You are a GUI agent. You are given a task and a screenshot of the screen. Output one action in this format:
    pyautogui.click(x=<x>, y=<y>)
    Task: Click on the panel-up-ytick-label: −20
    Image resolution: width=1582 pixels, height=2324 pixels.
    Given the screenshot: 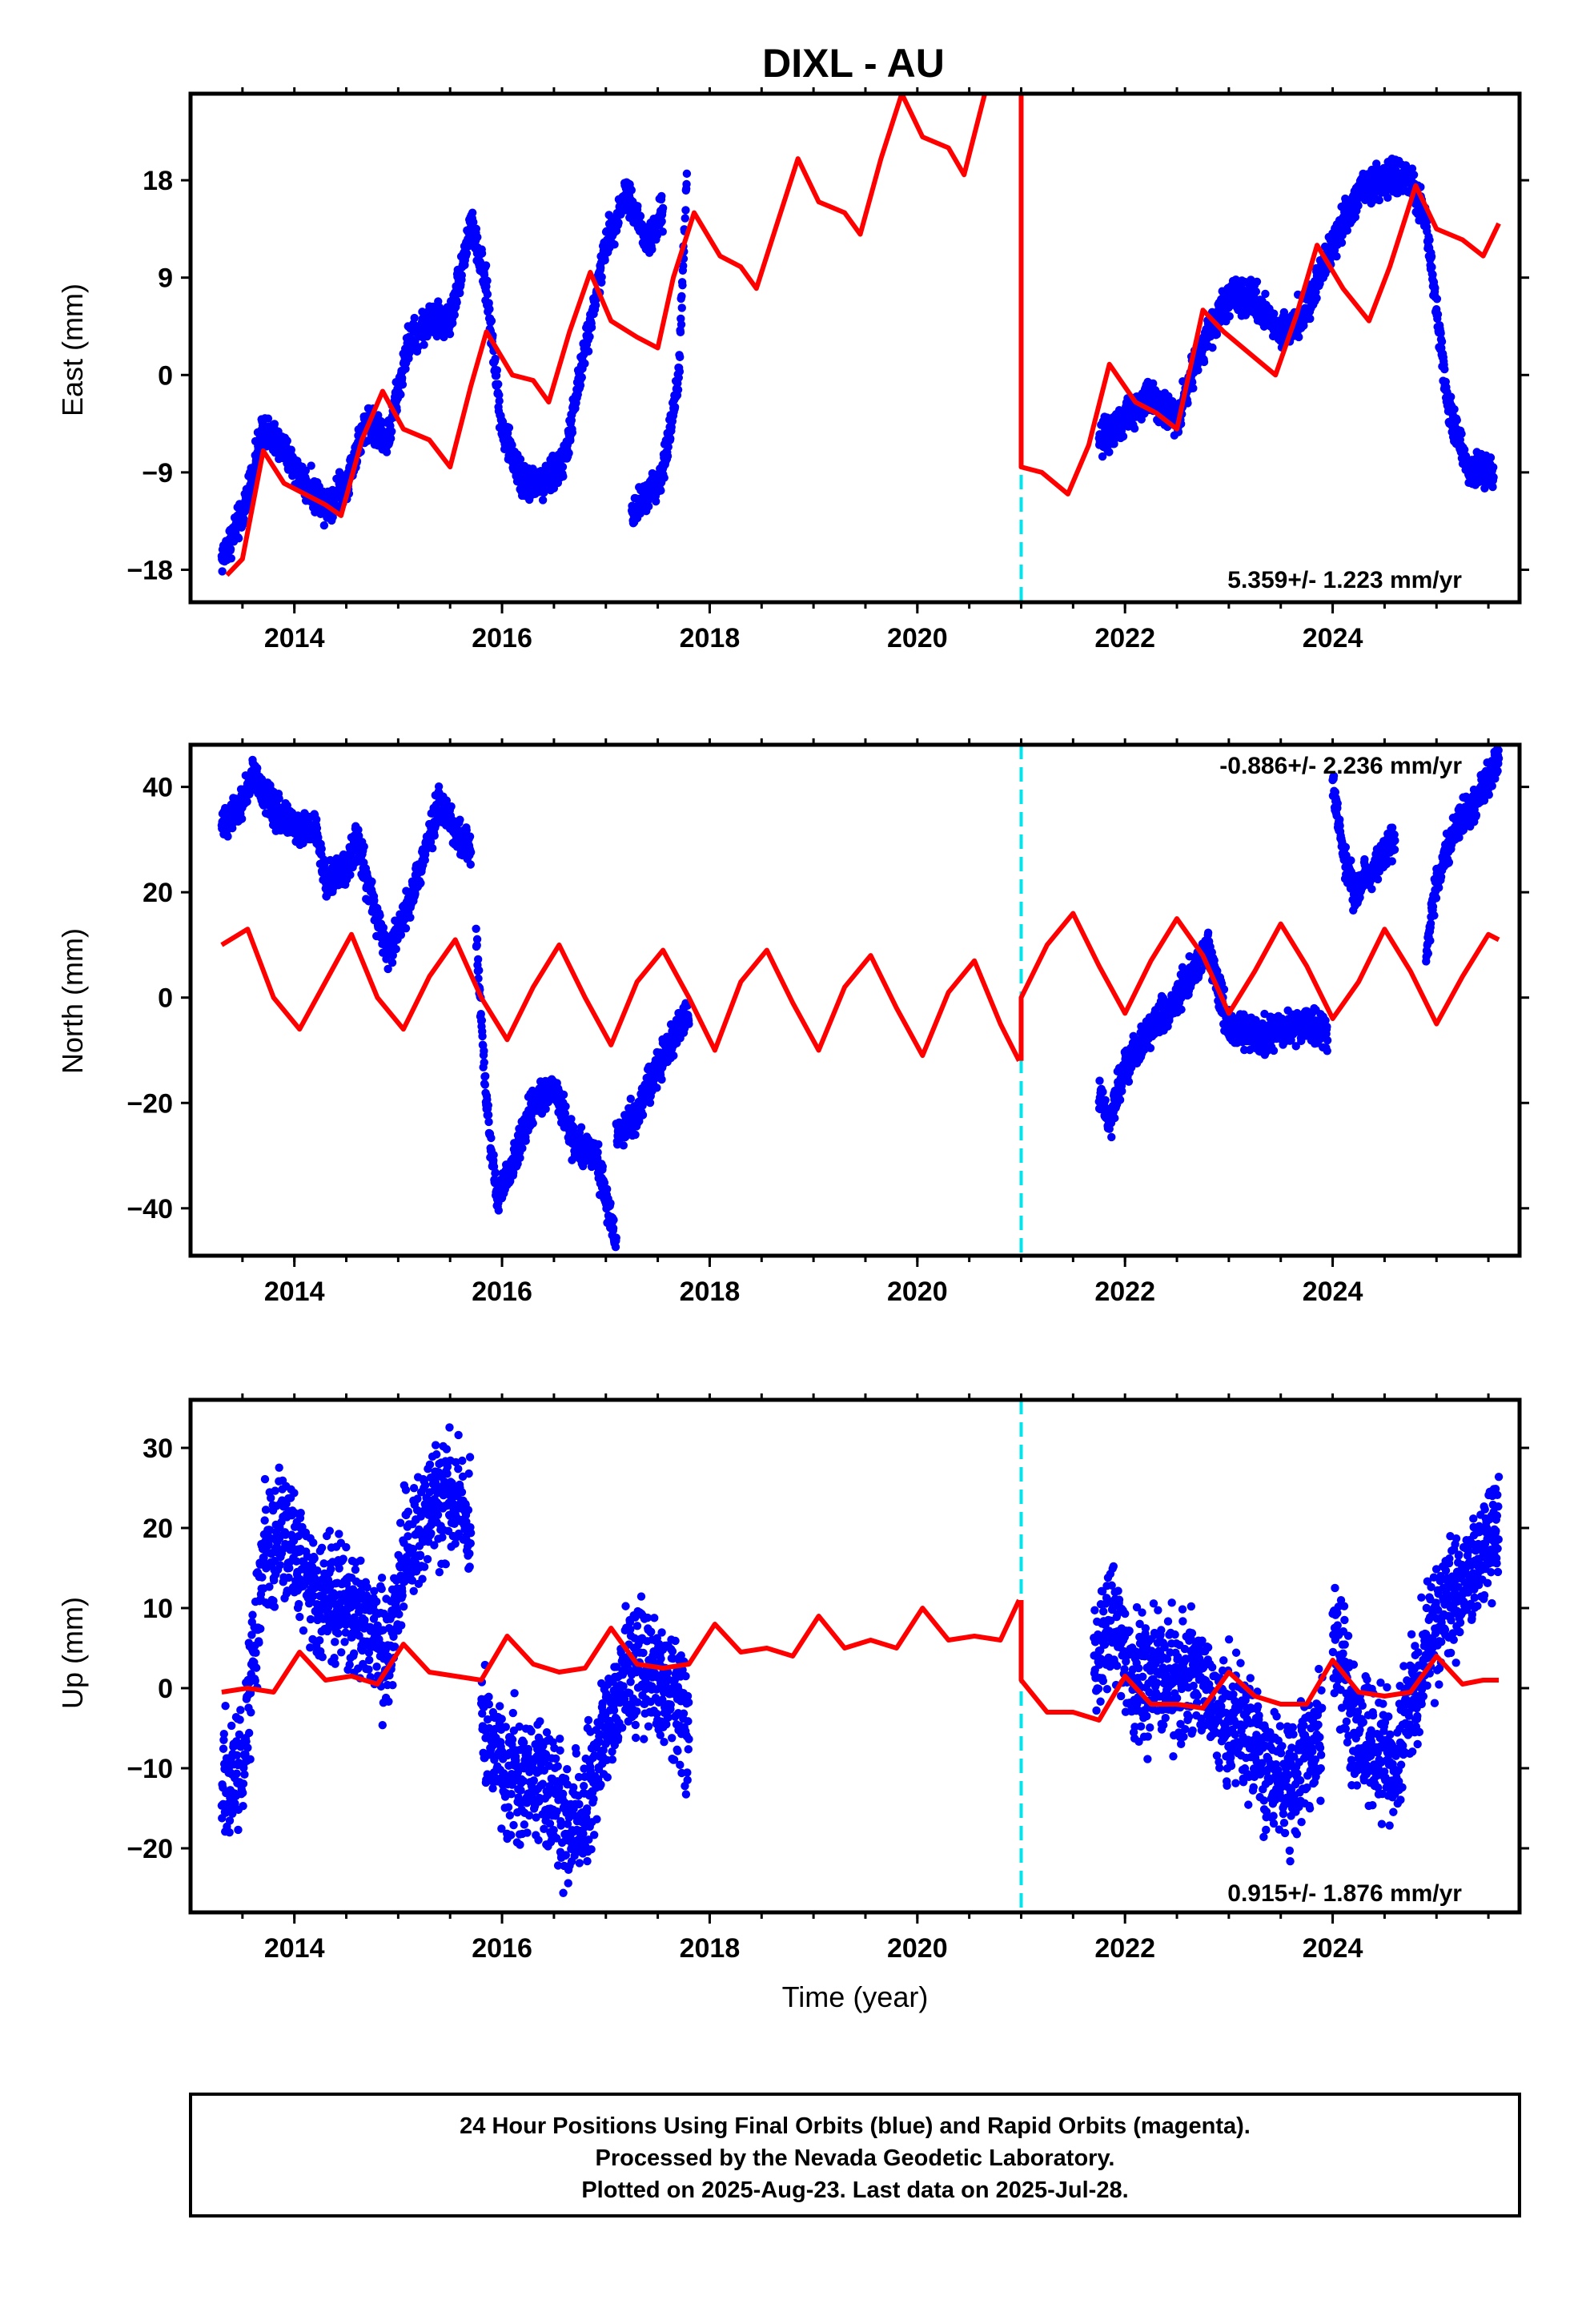 What is the action you would take?
    pyautogui.click(x=149, y=1849)
    